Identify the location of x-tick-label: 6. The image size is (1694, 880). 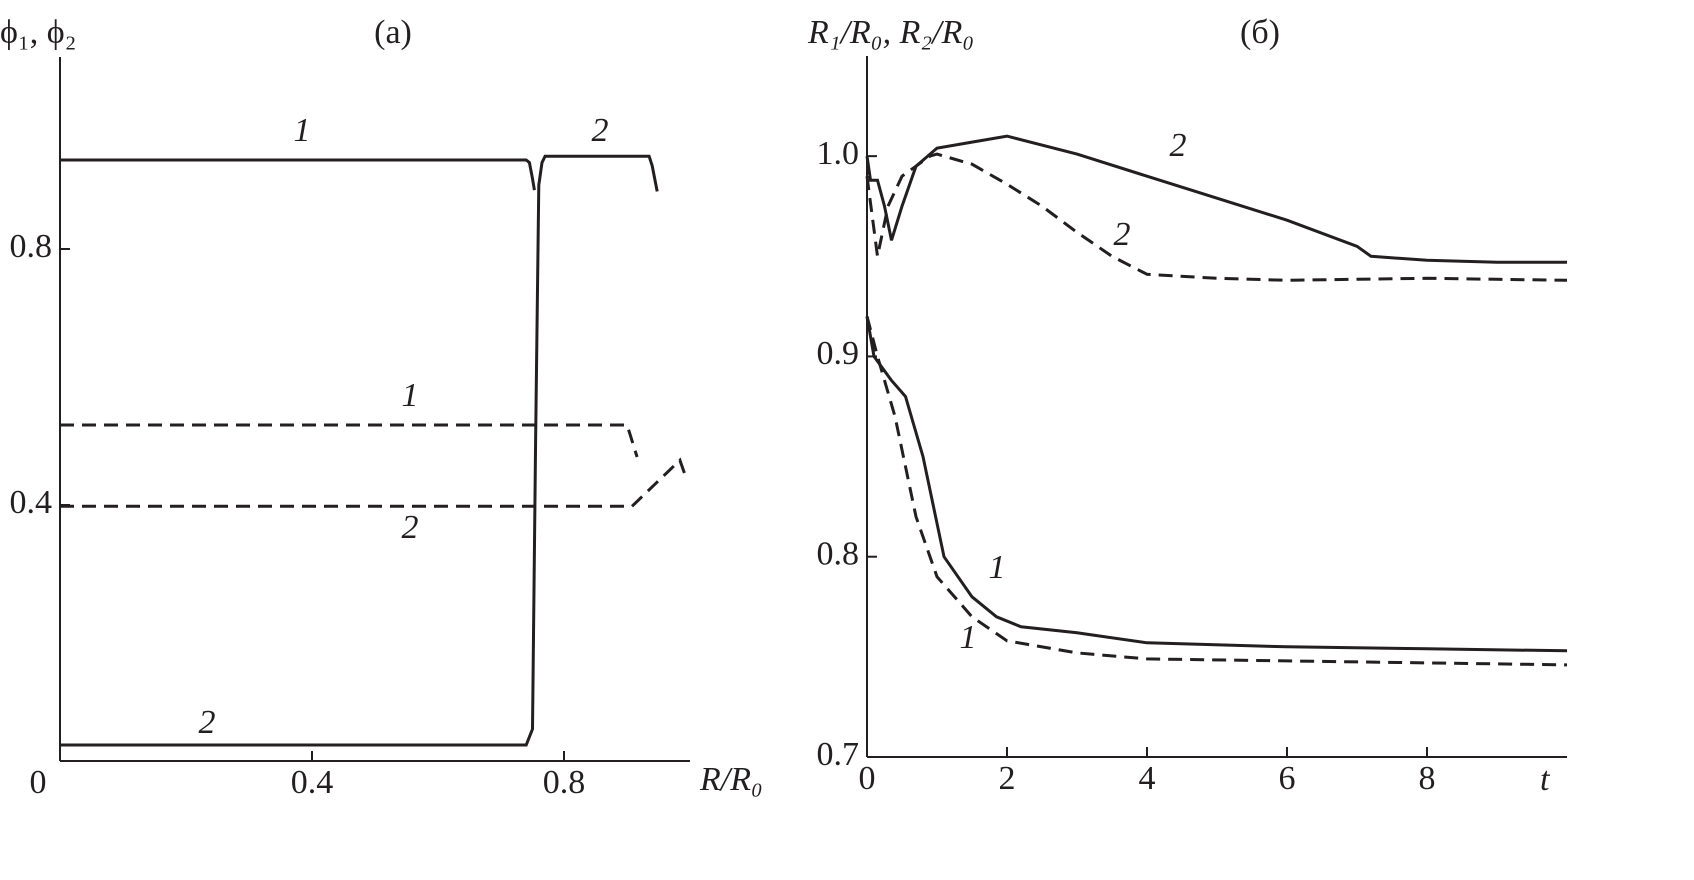
(1287, 778).